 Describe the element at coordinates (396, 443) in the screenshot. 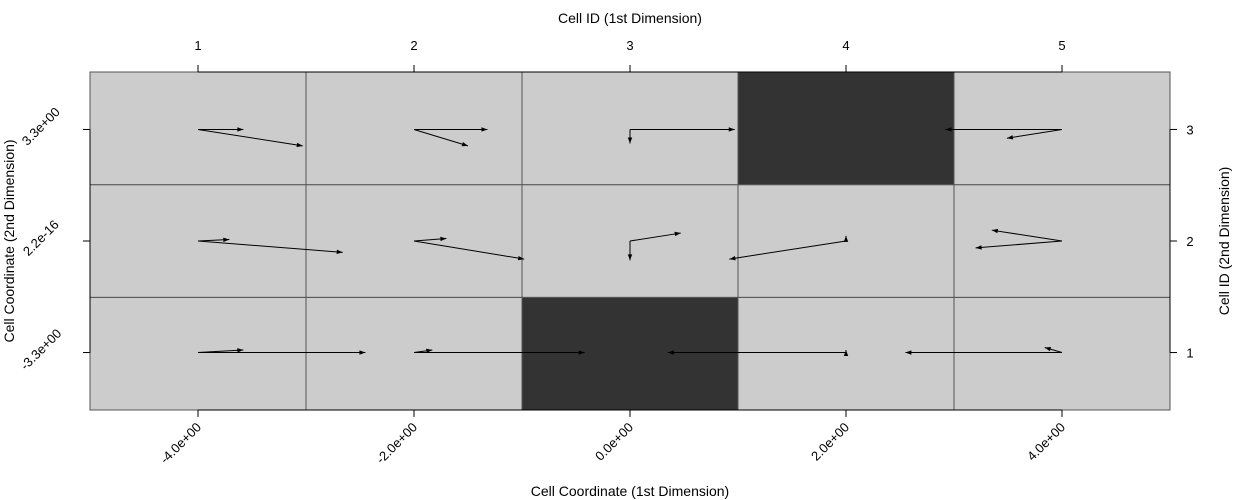

I see `bottom-tick-label: -2.0e+00` at that location.